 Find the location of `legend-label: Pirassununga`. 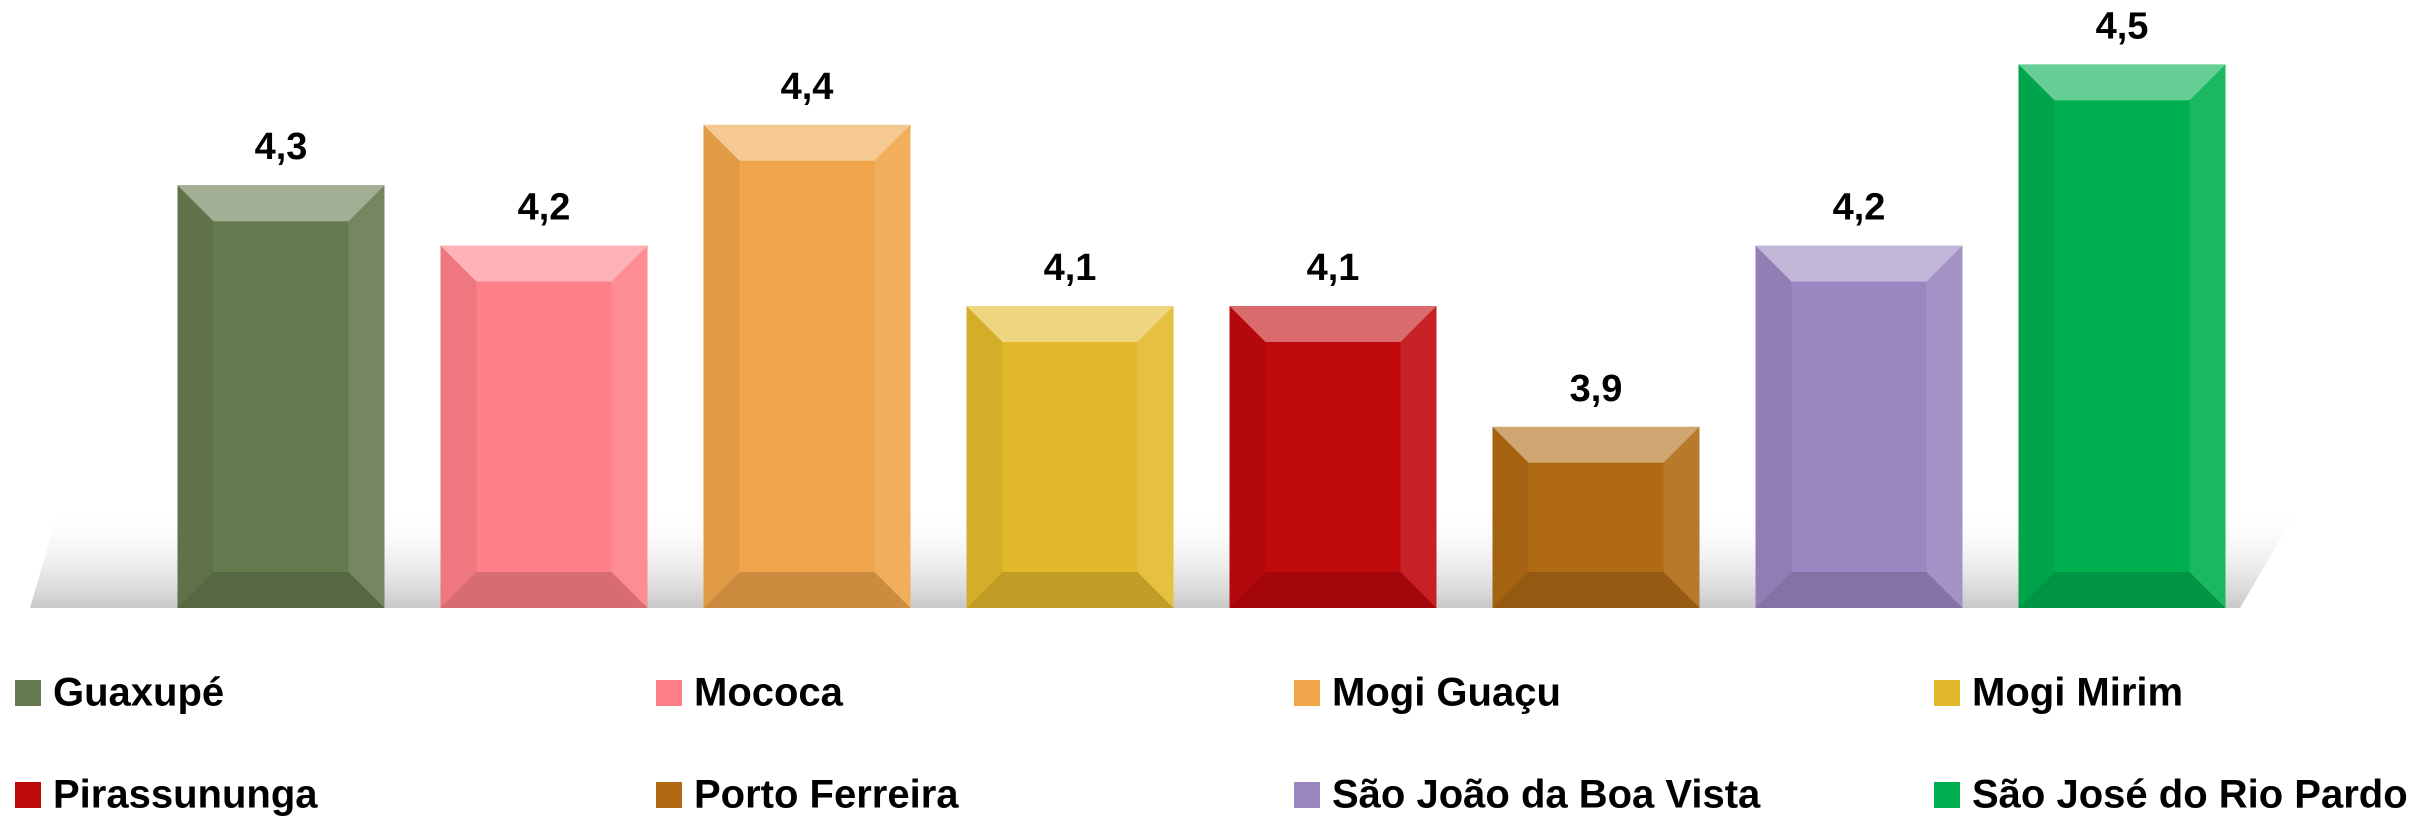

legend-label: Pirassununga is located at coordinates (185, 795).